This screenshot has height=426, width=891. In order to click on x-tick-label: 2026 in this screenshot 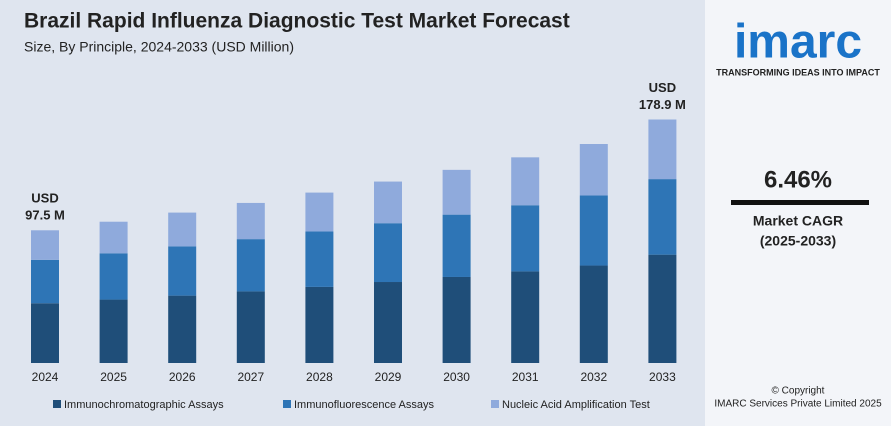, I will do `click(182, 377)`.